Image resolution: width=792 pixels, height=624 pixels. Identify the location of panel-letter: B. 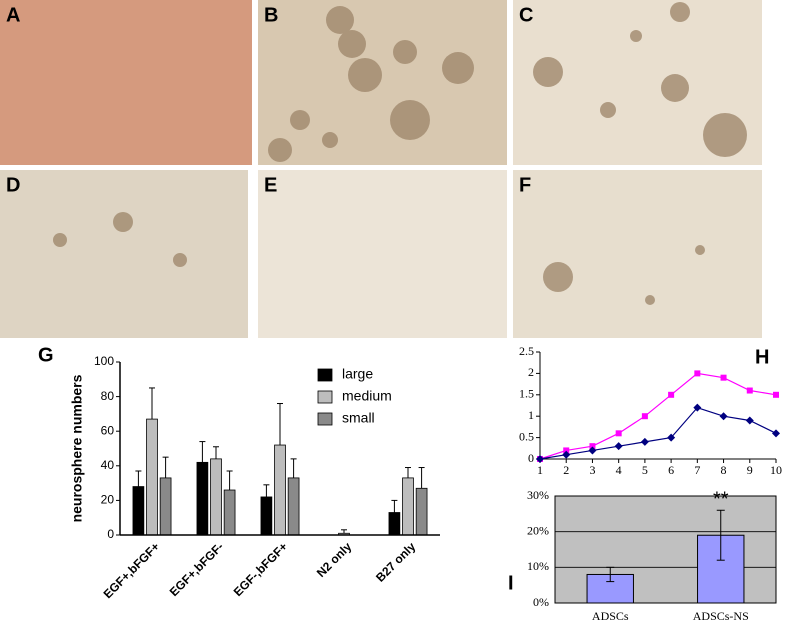
(271, 15).